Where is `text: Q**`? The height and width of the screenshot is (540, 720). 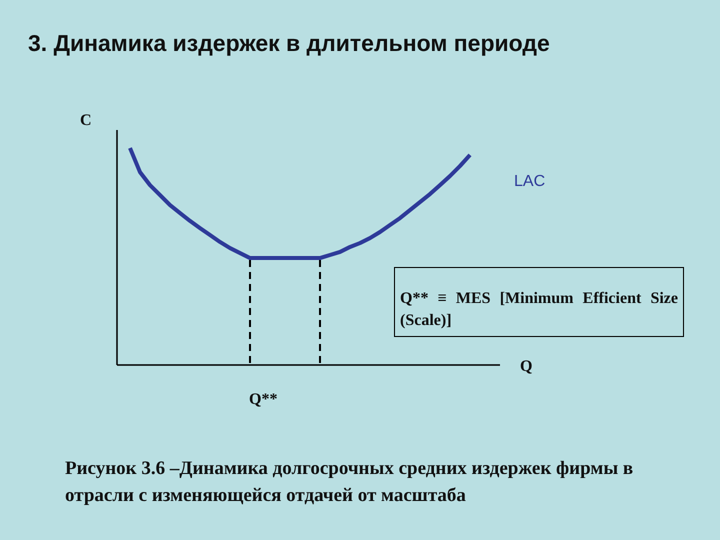 text: Q** is located at coordinates (263, 400).